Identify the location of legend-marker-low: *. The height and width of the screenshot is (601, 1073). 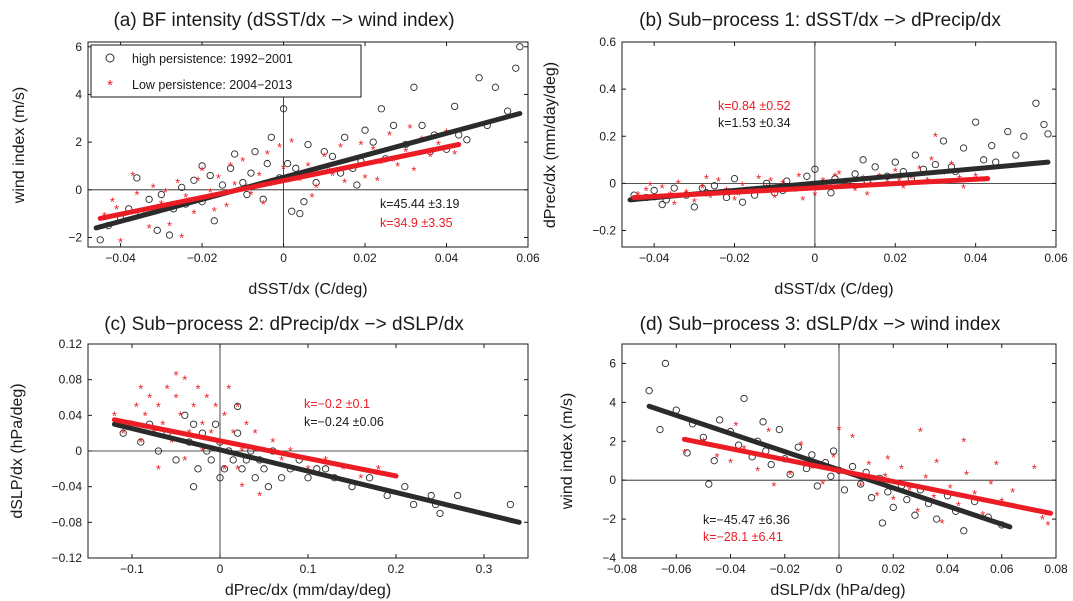
(110, 85).